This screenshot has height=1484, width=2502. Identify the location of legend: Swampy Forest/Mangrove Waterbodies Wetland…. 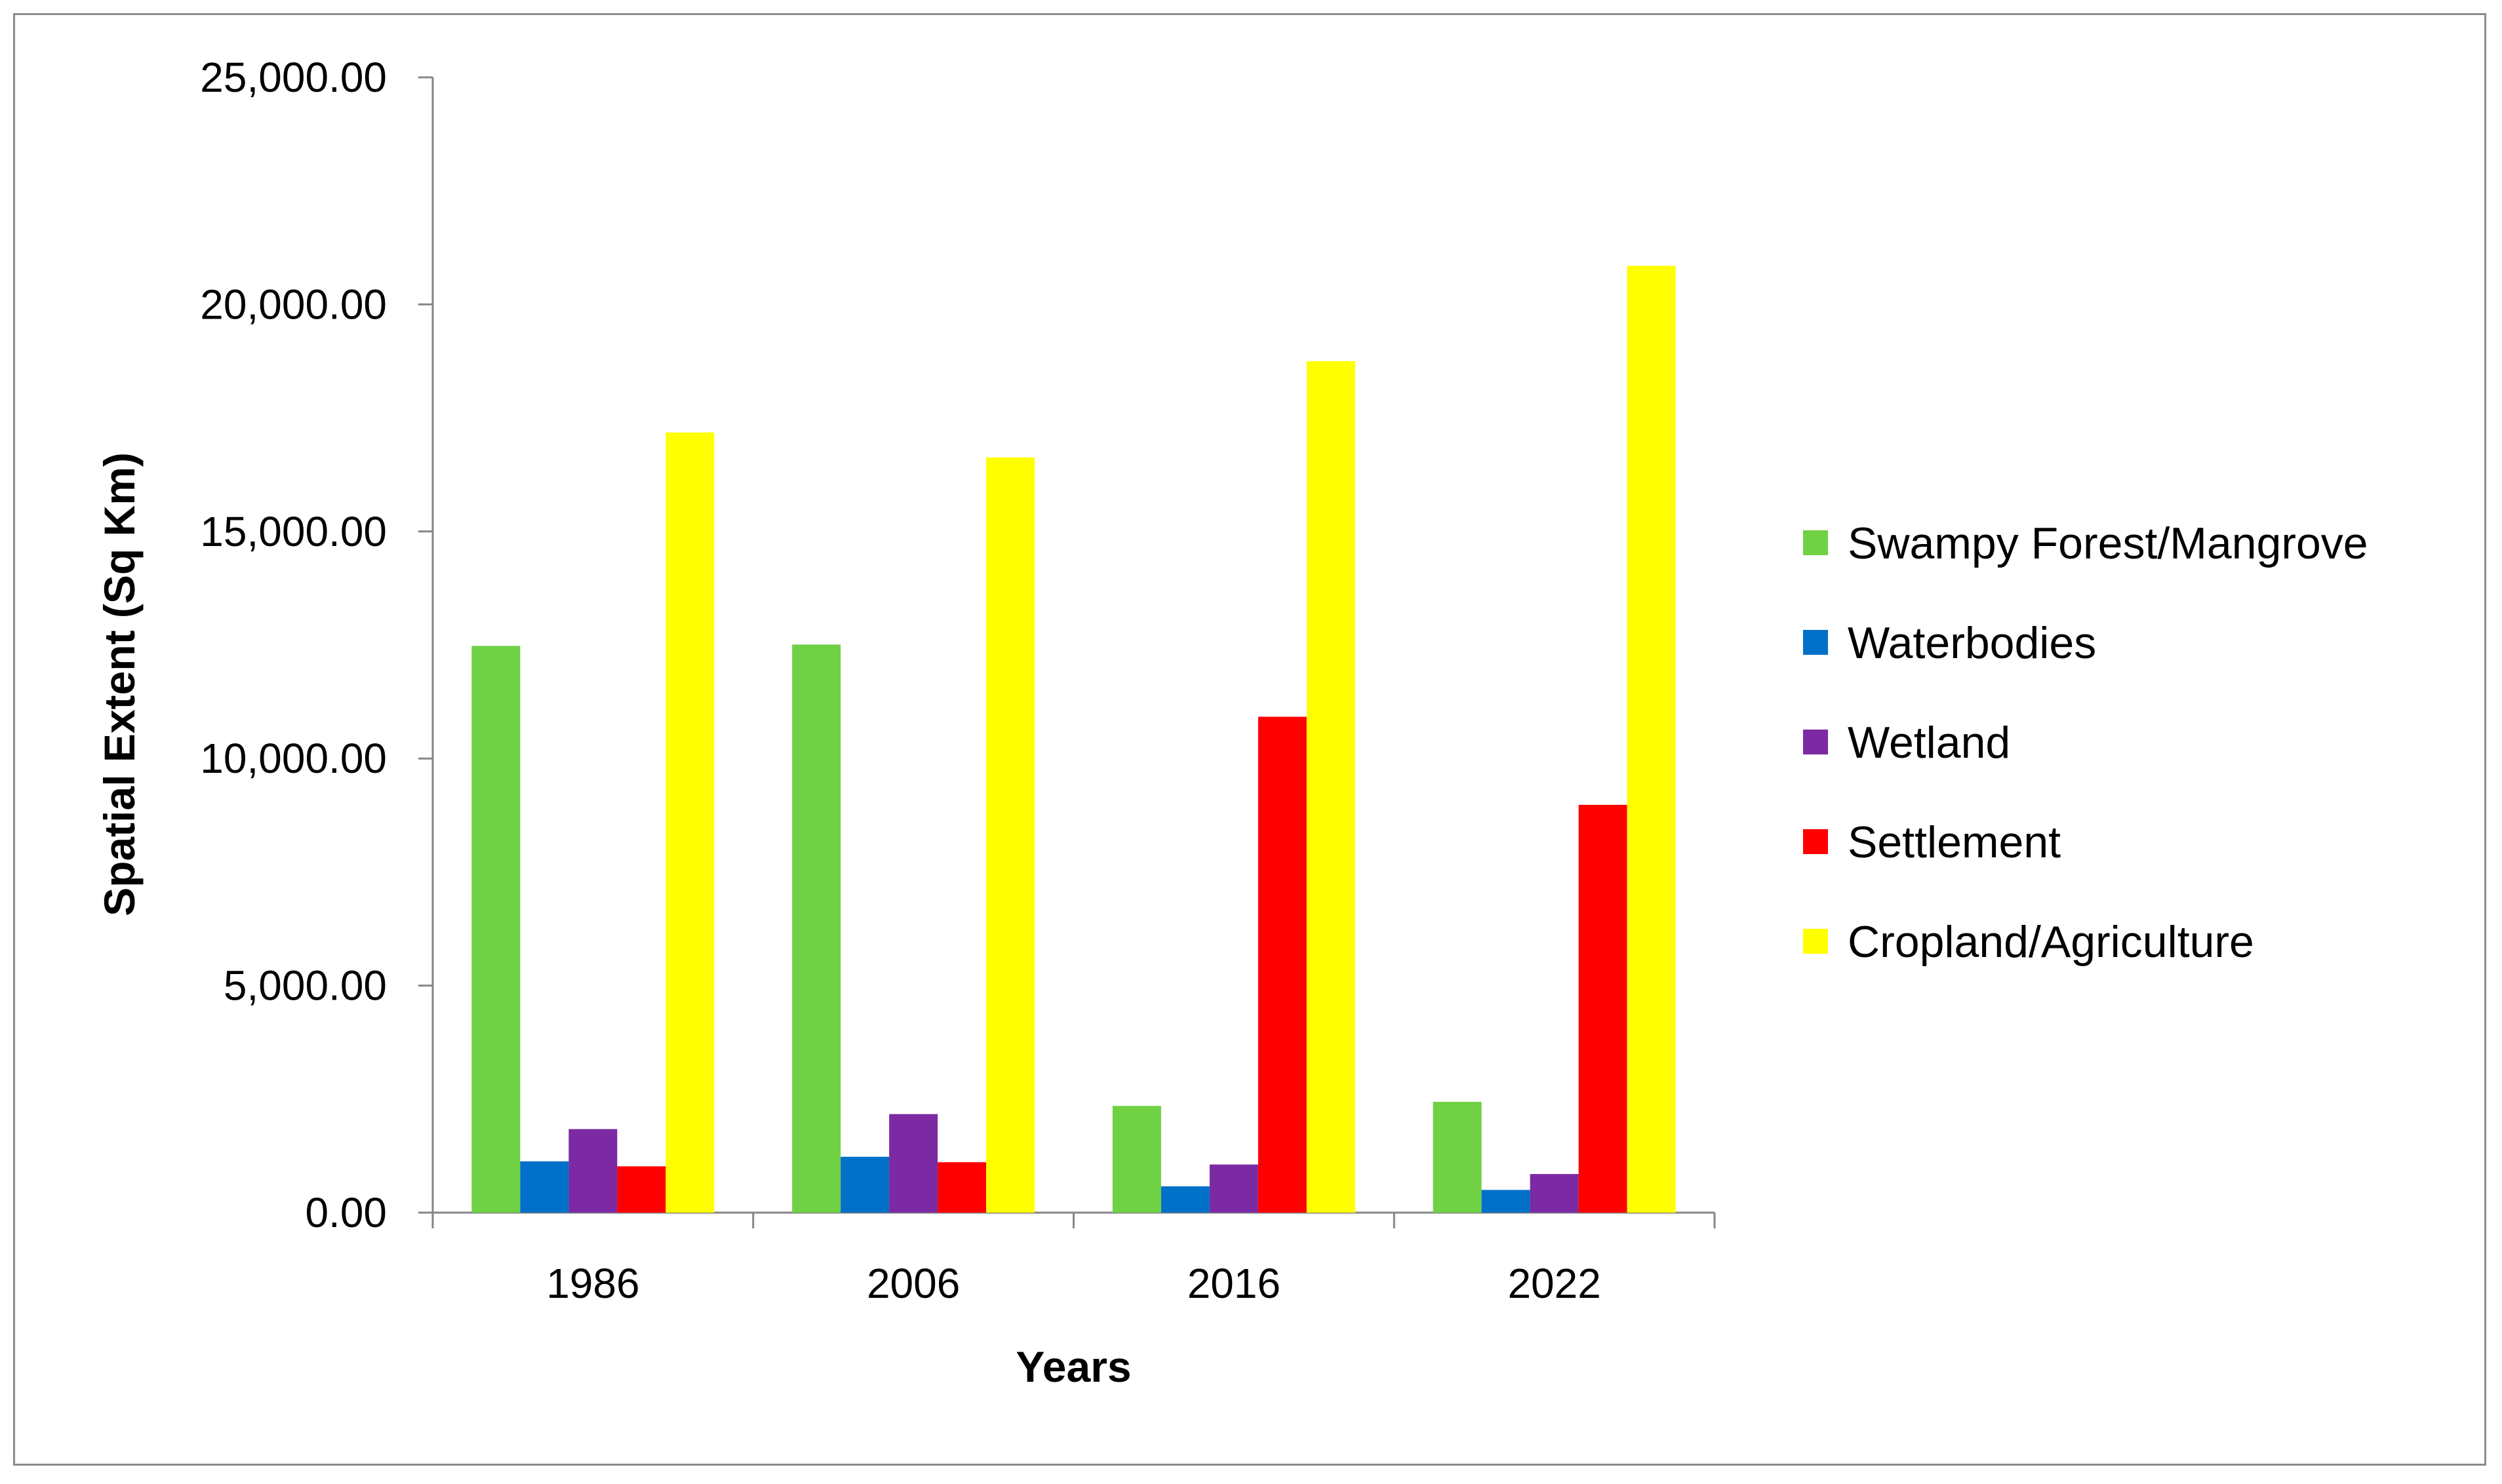
(2086, 742).